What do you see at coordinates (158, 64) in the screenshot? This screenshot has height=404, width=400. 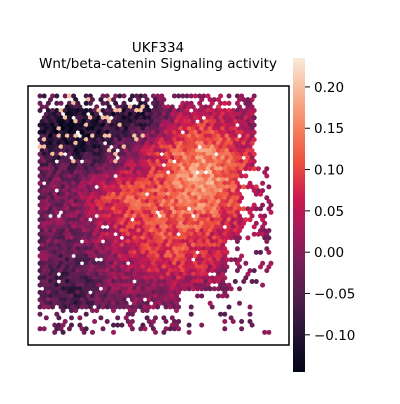 I see `chart-subtitle: Wnt/beta-catenin Signaling activity` at bounding box center [158, 64].